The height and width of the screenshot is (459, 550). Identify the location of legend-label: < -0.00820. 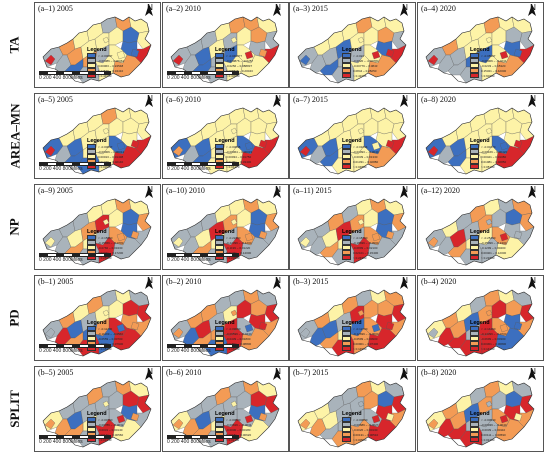
(233, 419).